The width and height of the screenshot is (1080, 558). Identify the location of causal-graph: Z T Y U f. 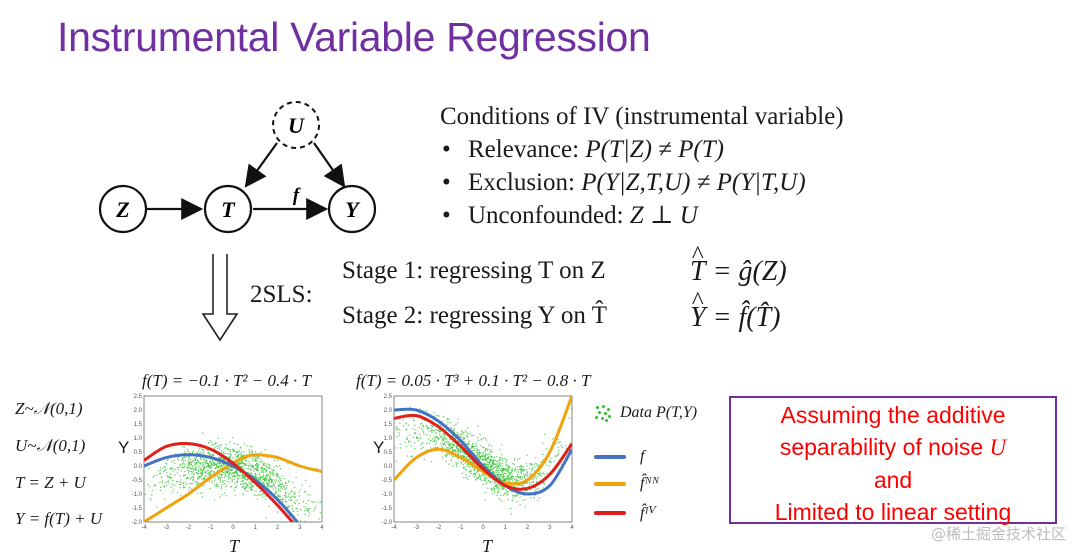
(237, 167).